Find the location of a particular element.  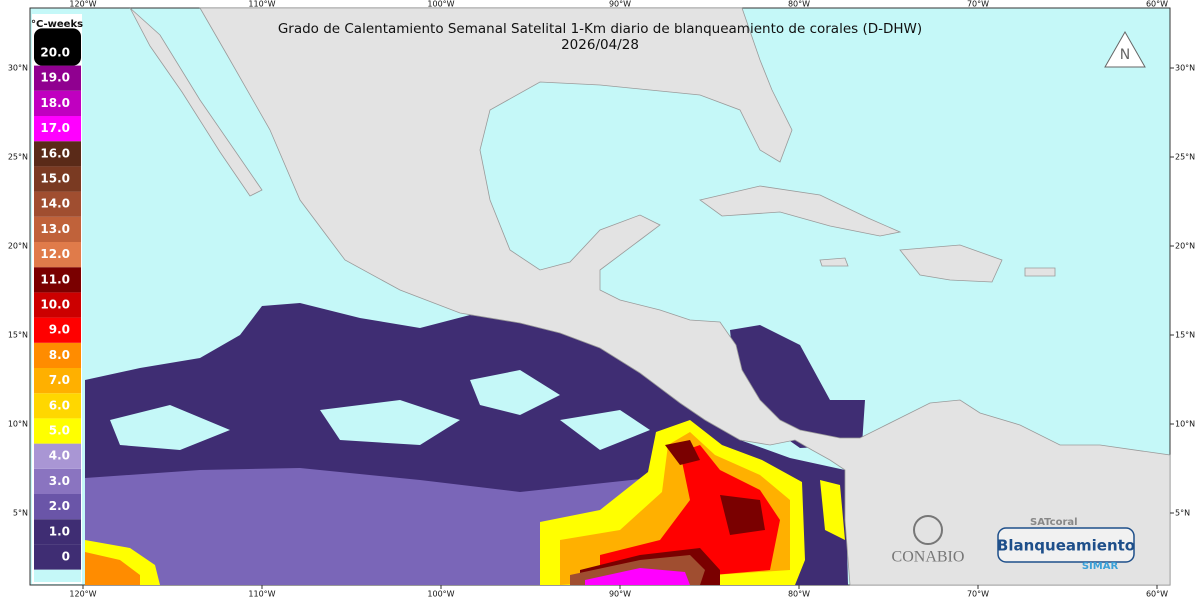

legend-label: 8.0 is located at coordinates (59, 355).